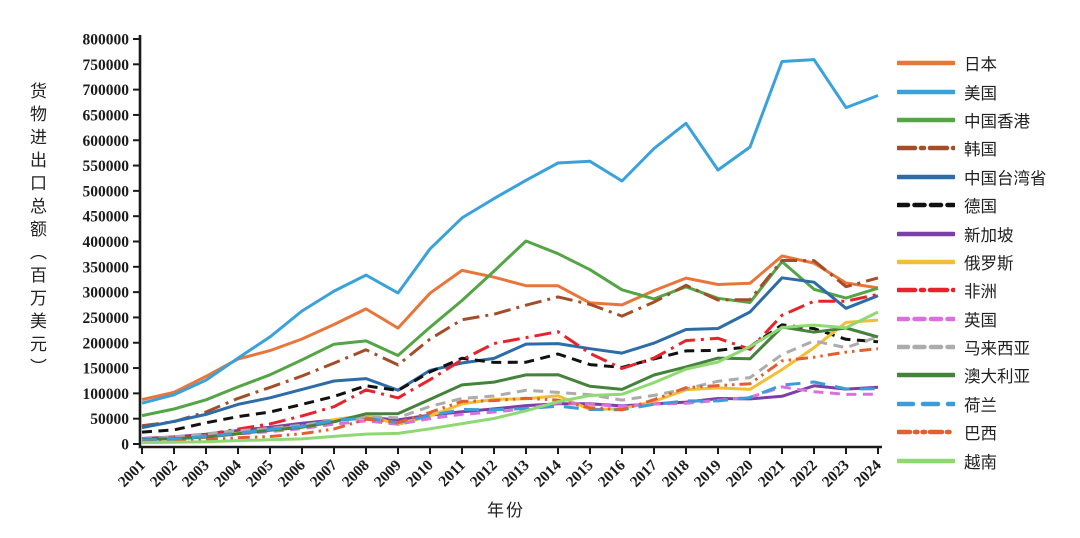  Describe the element at coordinates (356, 474) in the screenshot. I see `x-tick-label: 2008` at that location.